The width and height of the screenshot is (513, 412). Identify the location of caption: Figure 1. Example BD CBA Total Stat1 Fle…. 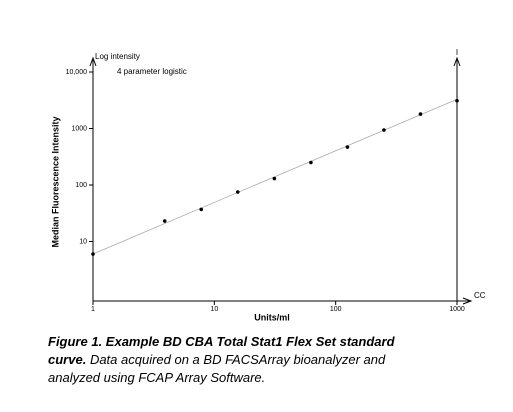
(237, 360).